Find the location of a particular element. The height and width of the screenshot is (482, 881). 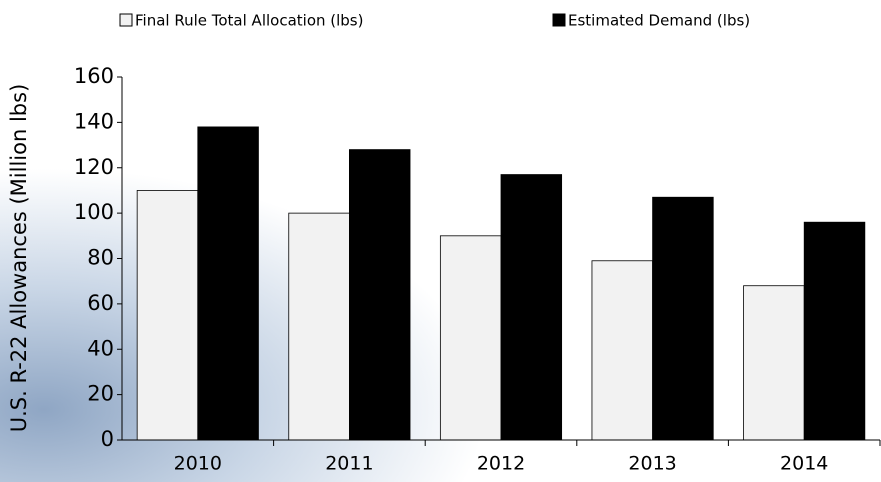

y-tick-label: 40 is located at coordinates (100, 348).